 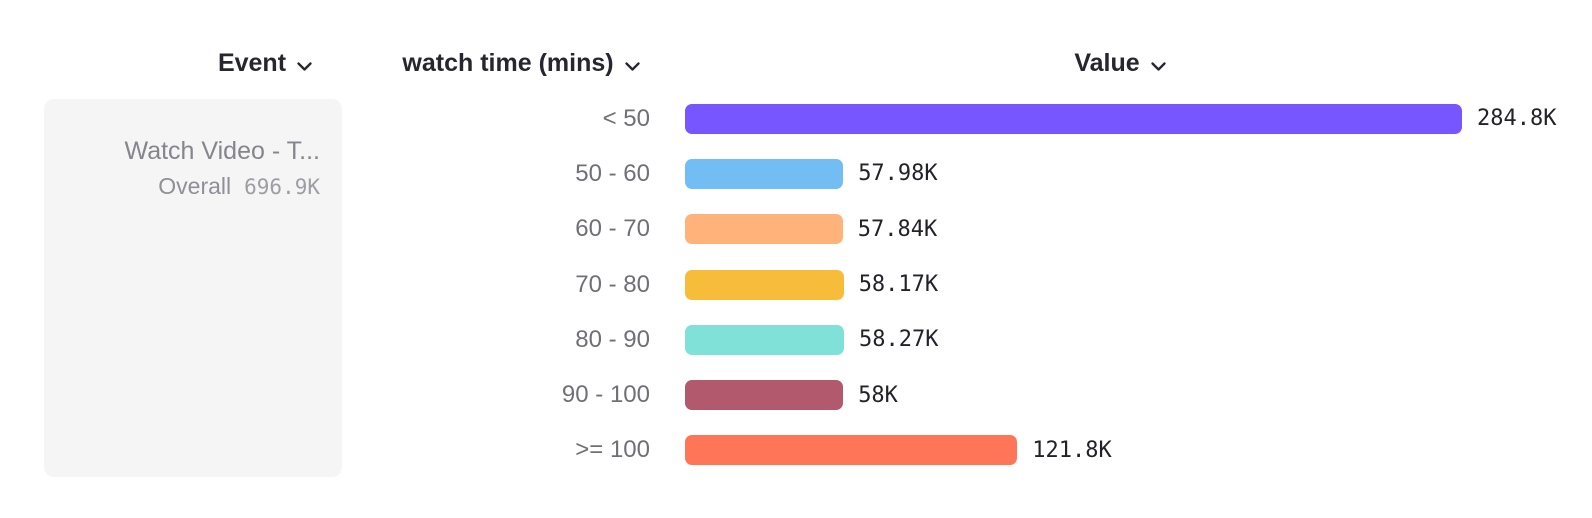 I want to click on category-label: 60 - 70, so click(x=612, y=229).